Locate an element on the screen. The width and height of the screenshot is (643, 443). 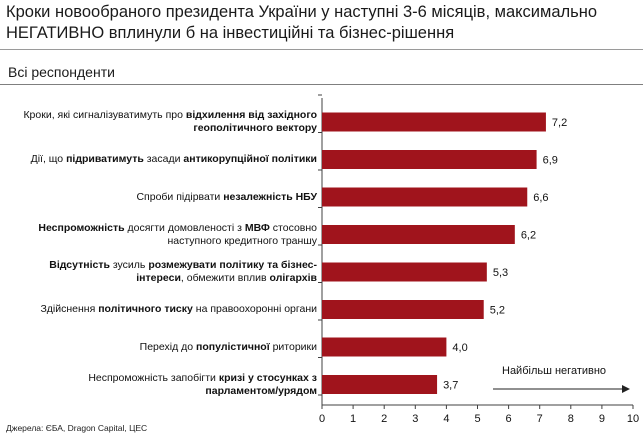
category-label-part: риторики is located at coordinates (293, 346).